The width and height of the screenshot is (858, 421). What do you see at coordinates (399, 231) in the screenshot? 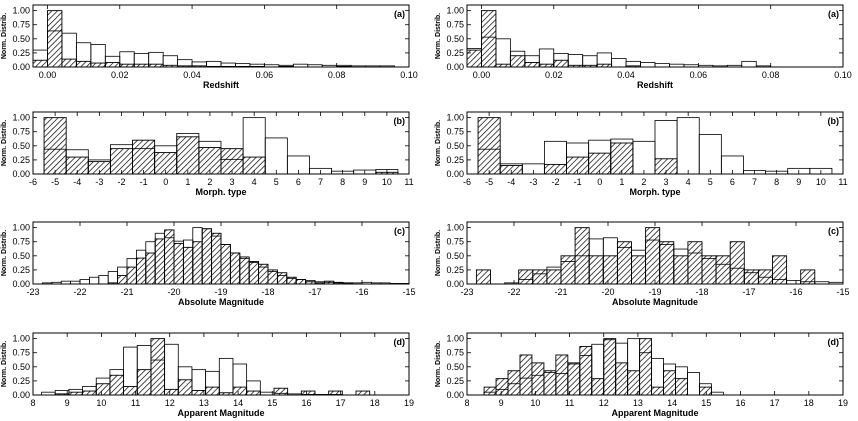
I see `panel-label: (c)` at bounding box center [399, 231].